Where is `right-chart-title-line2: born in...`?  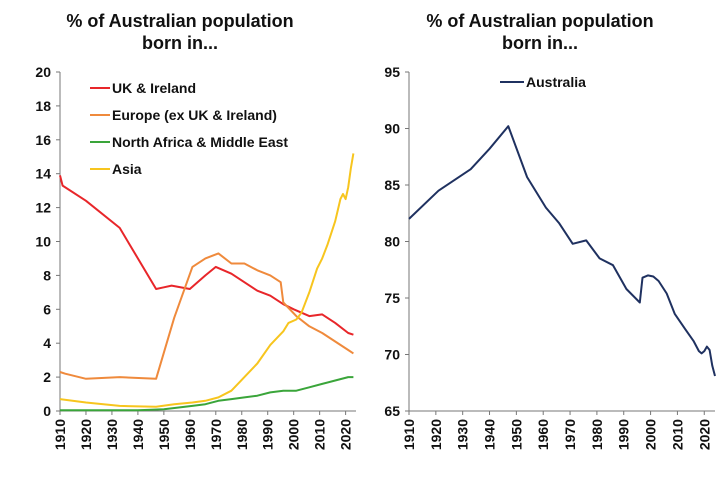
right-chart-title-line2: born in... is located at coordinates (540, 43).